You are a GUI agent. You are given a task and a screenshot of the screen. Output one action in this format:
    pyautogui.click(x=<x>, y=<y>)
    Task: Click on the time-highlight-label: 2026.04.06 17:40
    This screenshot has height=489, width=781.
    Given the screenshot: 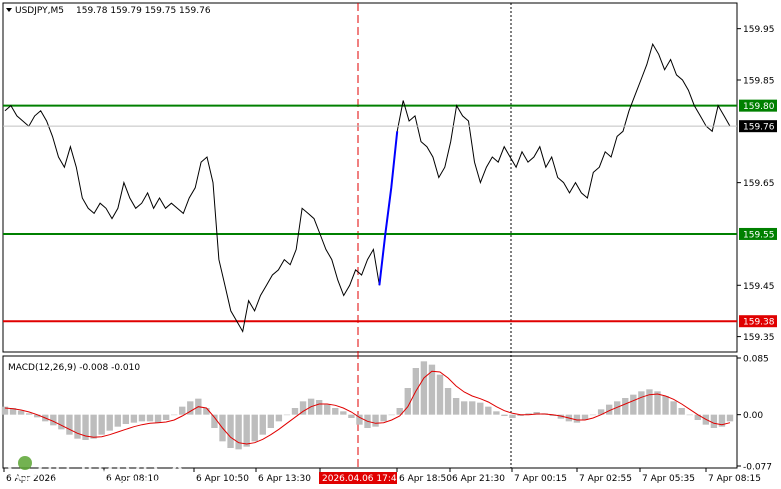 What is the action you would take?
    pyautogui.click(x=362, y=479)
    